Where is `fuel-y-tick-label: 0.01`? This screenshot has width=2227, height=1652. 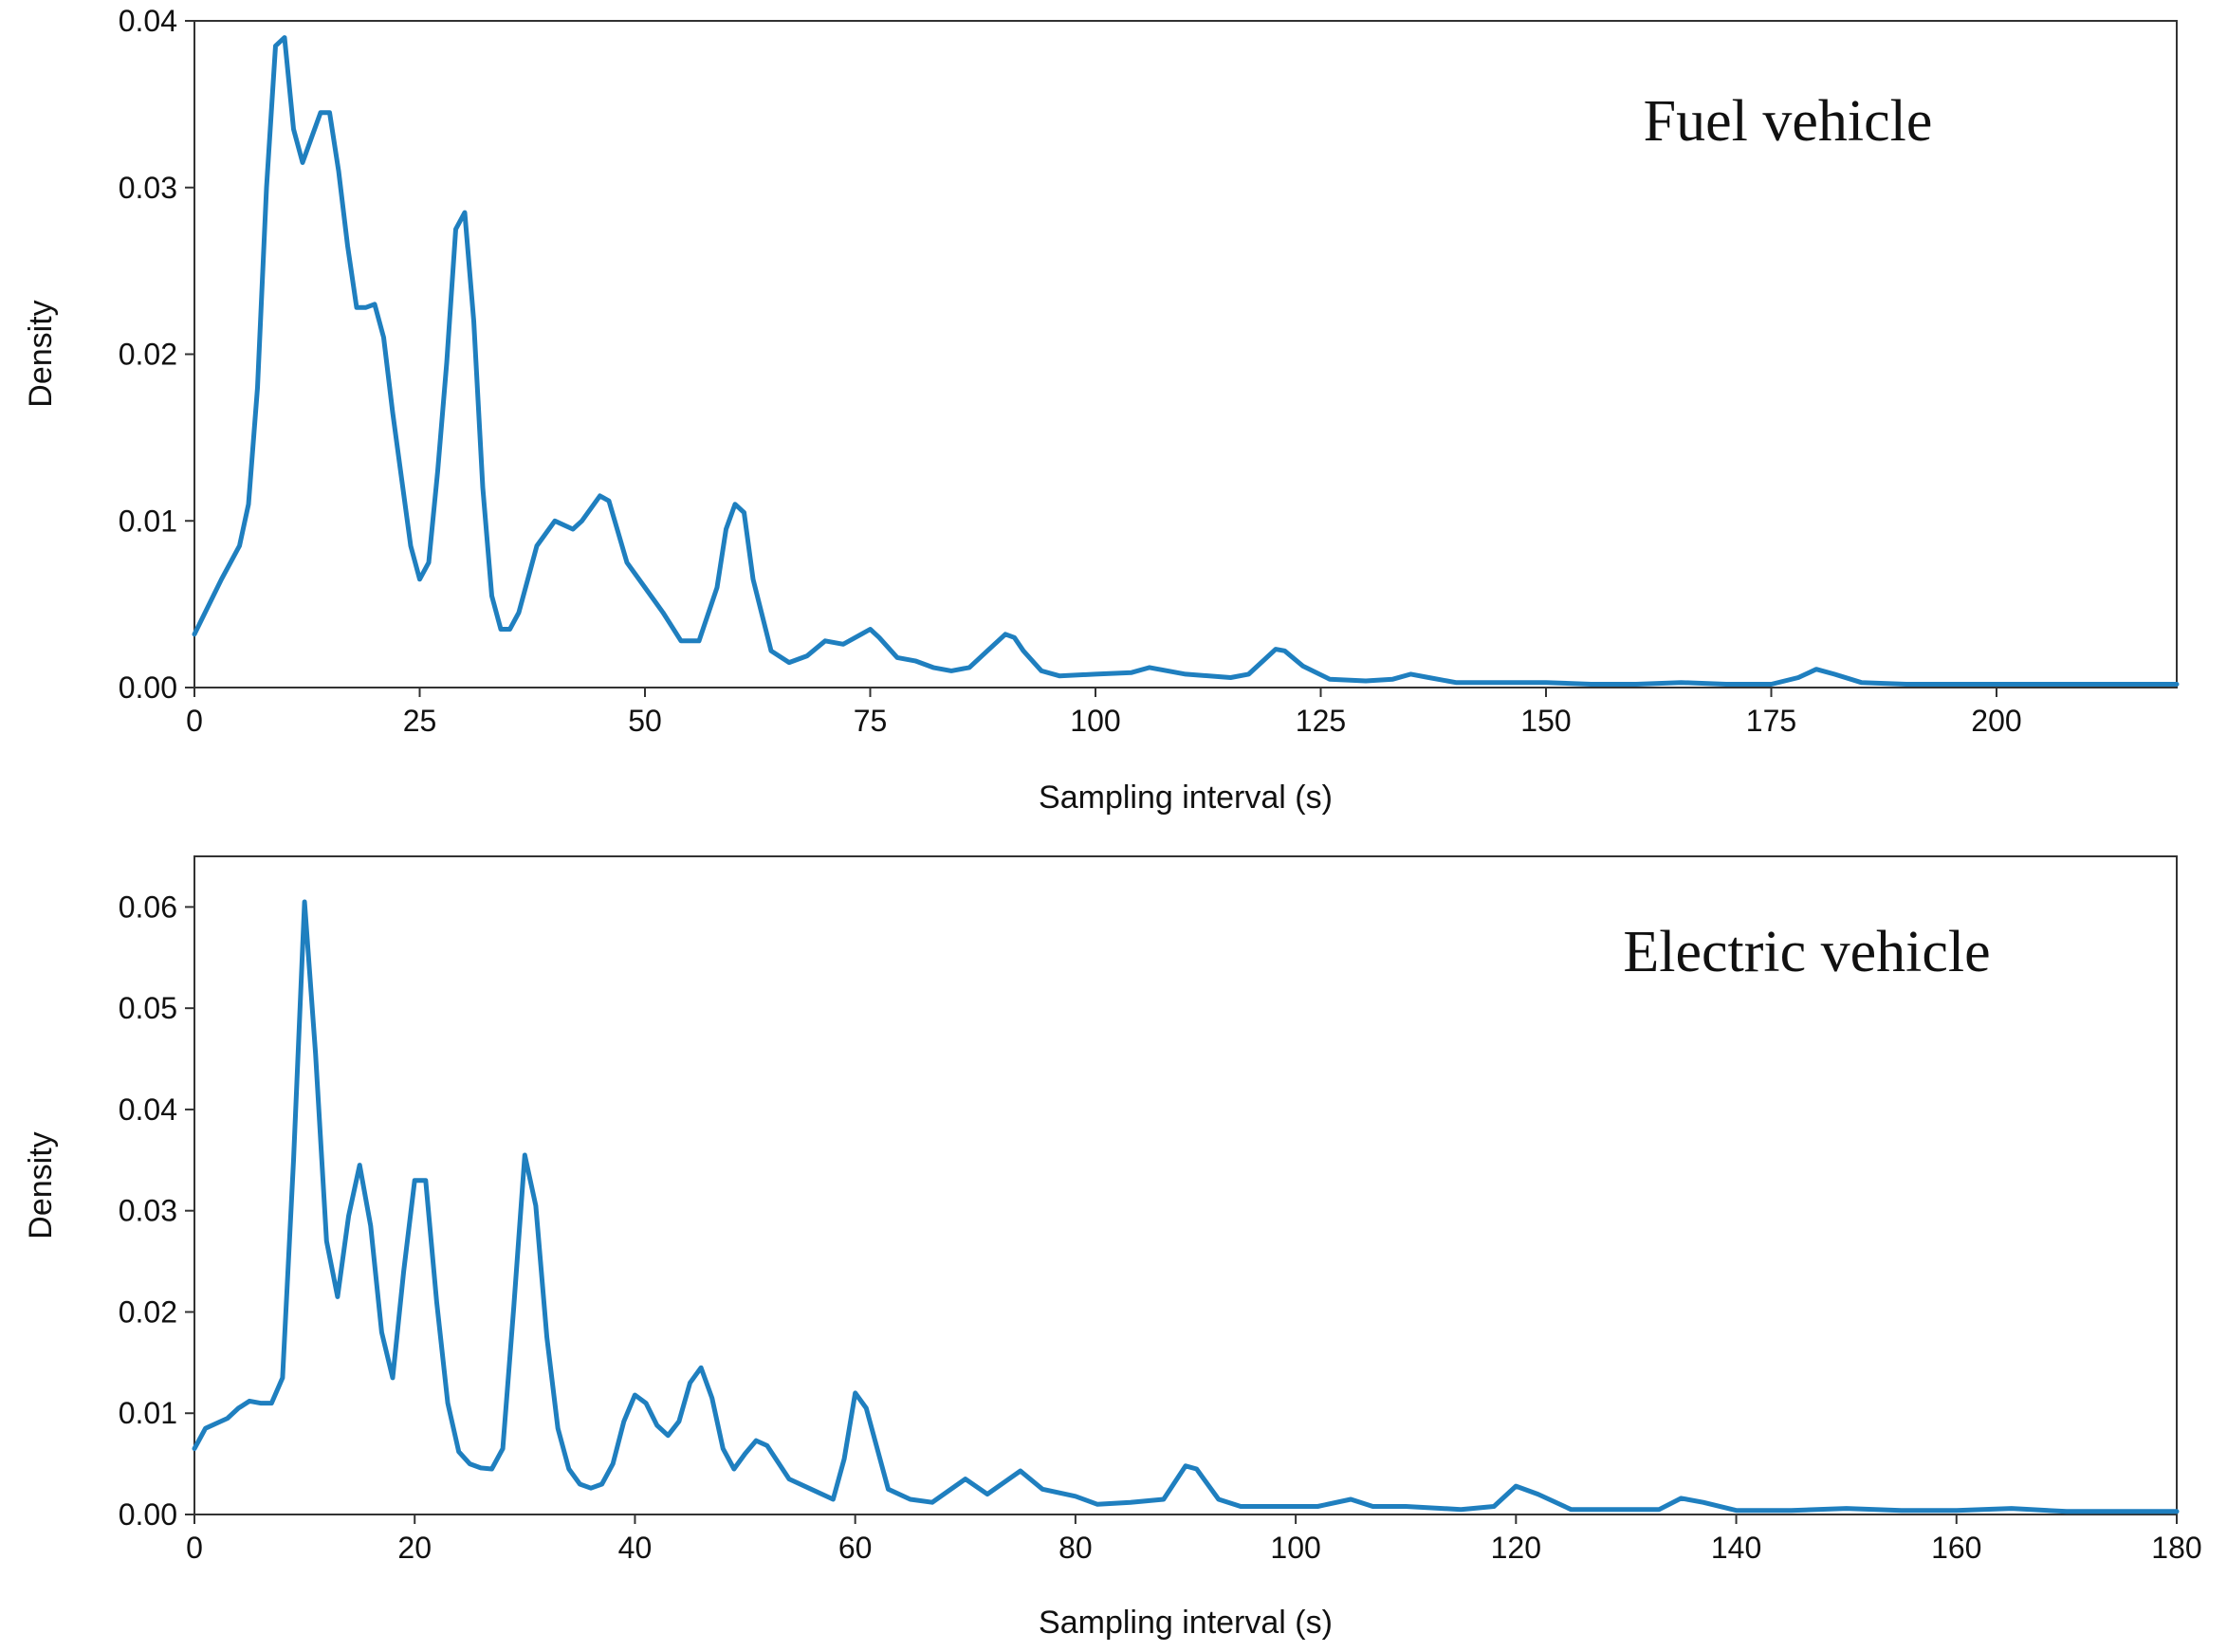 fuel-y-tick-label: 0.01 is located at coordinates (148, 521).